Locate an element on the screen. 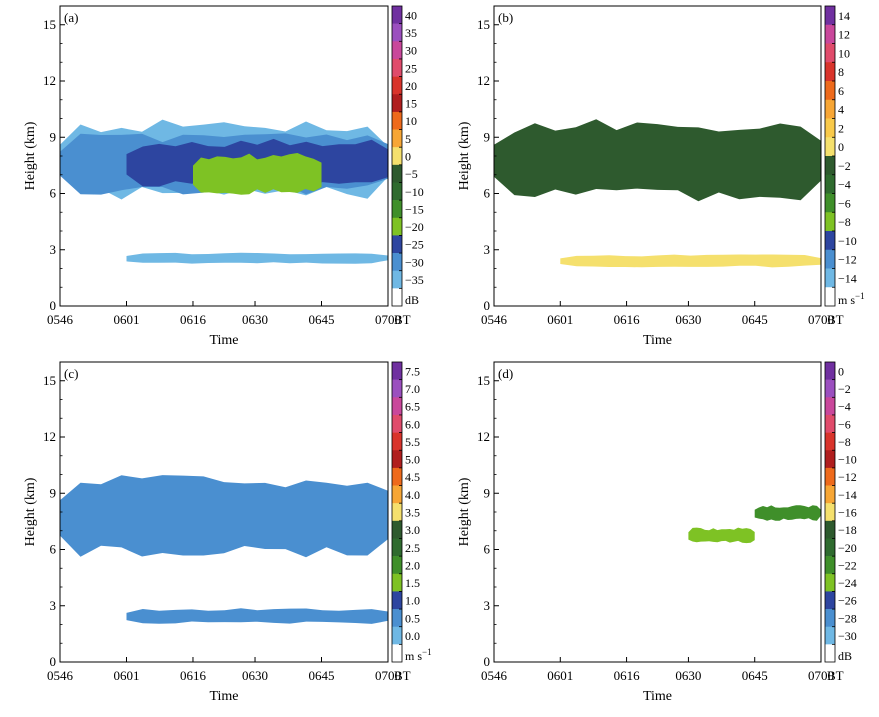  colorbar-unit-text: m s is located at coordinates (413, 656).